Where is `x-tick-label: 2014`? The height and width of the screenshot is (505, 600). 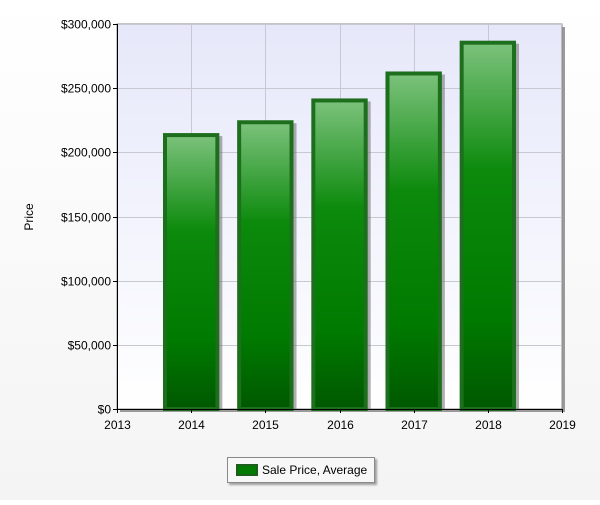
x-tick-label: 2014 is located at coordinates (191, 425).